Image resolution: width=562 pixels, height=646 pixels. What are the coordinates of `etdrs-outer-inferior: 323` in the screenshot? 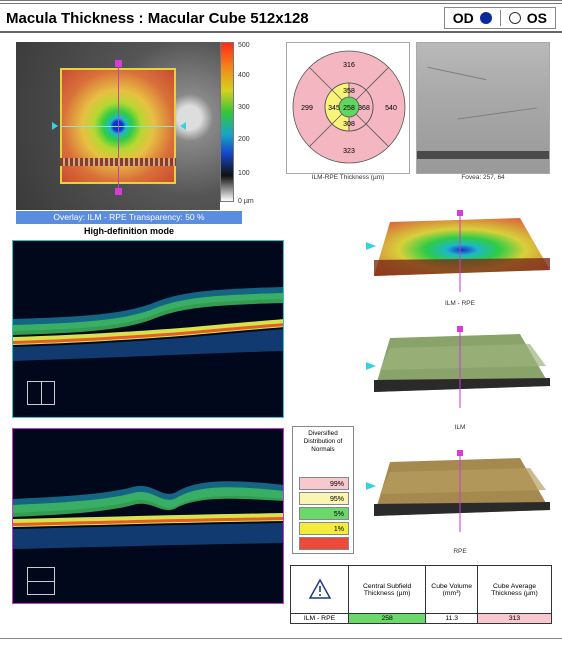 It's located at (349, 151).